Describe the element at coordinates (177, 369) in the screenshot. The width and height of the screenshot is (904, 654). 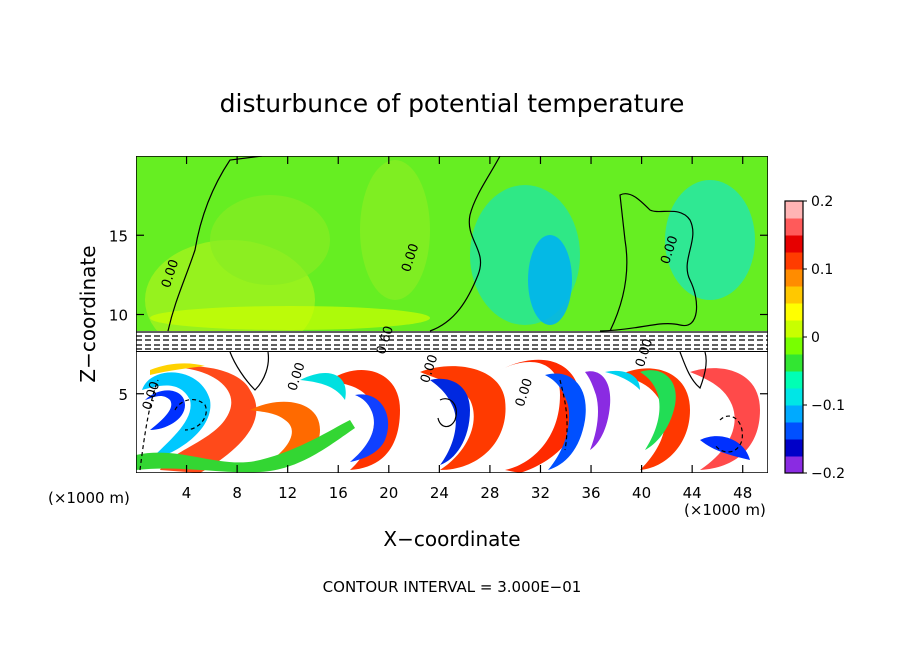
I see `yellow-rim` at that location.